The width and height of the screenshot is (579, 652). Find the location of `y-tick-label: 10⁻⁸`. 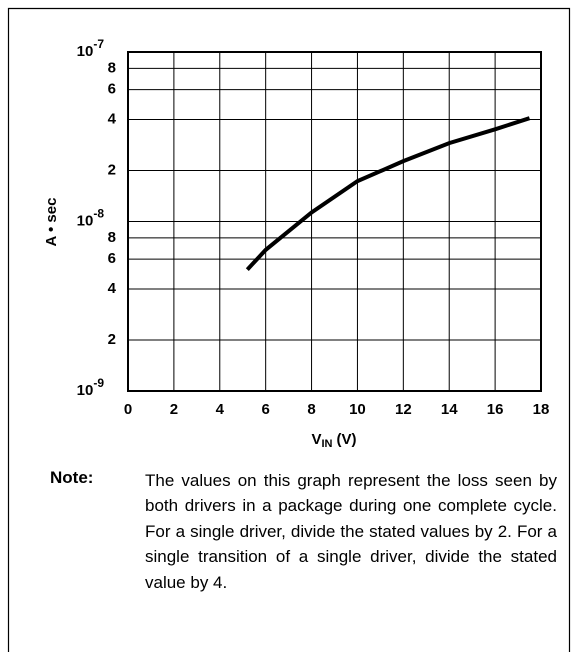

y-tick-label: 10⁻⁸ is located at coordinates (91, 218).